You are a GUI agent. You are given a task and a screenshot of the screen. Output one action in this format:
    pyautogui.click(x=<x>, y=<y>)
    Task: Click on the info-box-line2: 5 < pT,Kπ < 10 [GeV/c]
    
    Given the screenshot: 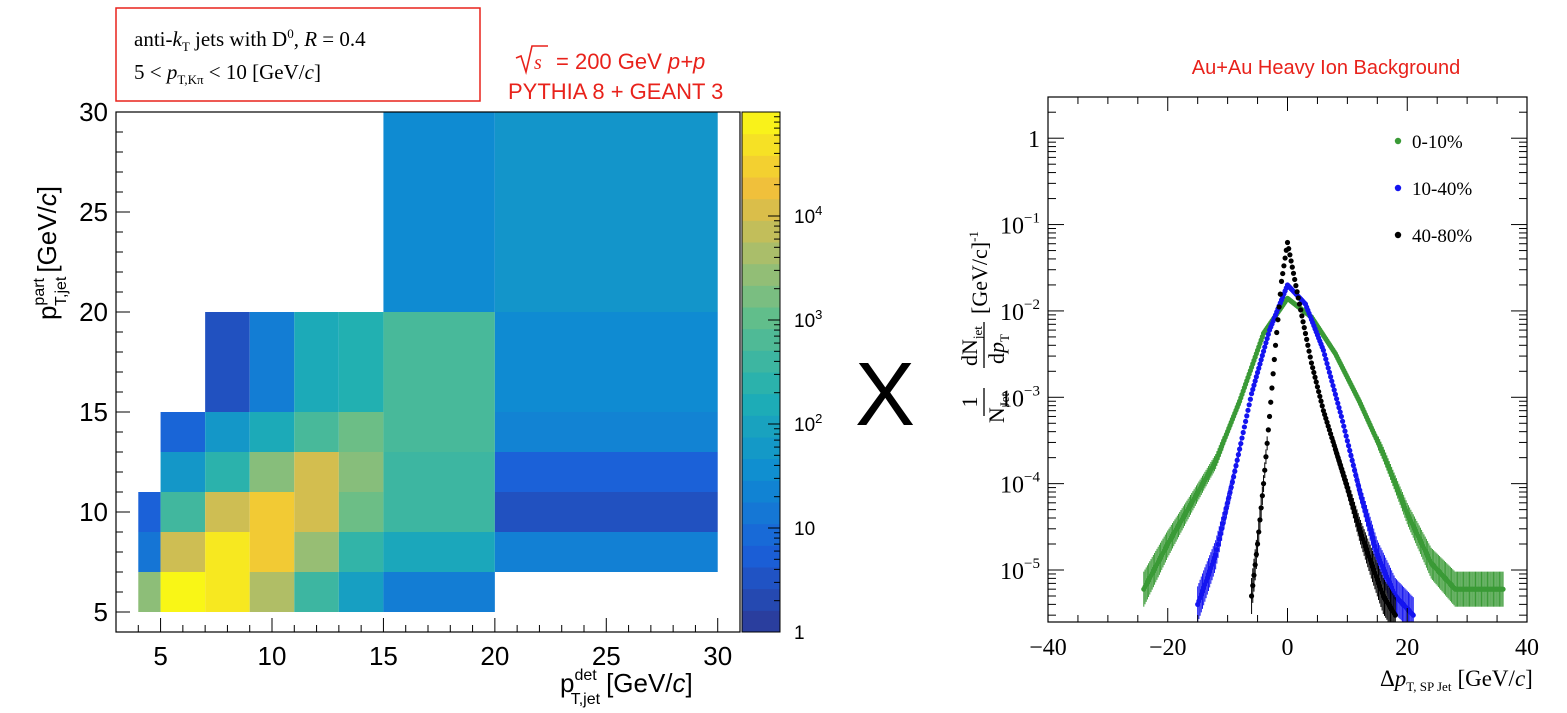 What is the action you would take?
    pyautogui.click(x=227, y=73)
    